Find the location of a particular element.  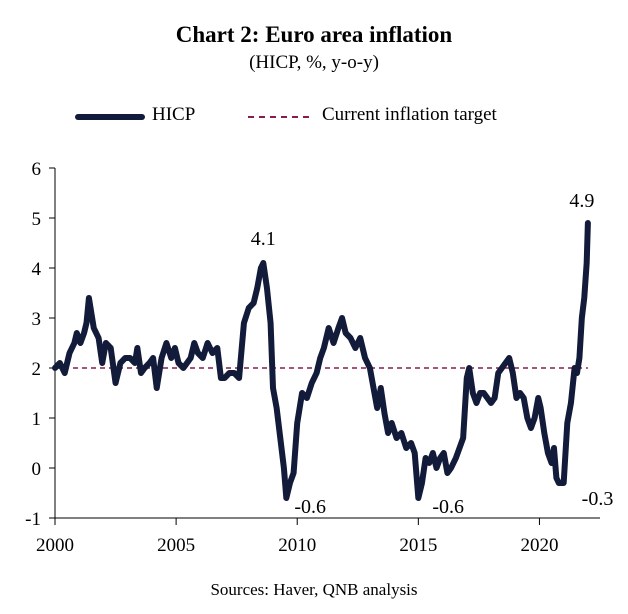

legend-target-label: Current inflation target is located at coordinates (409, 114).